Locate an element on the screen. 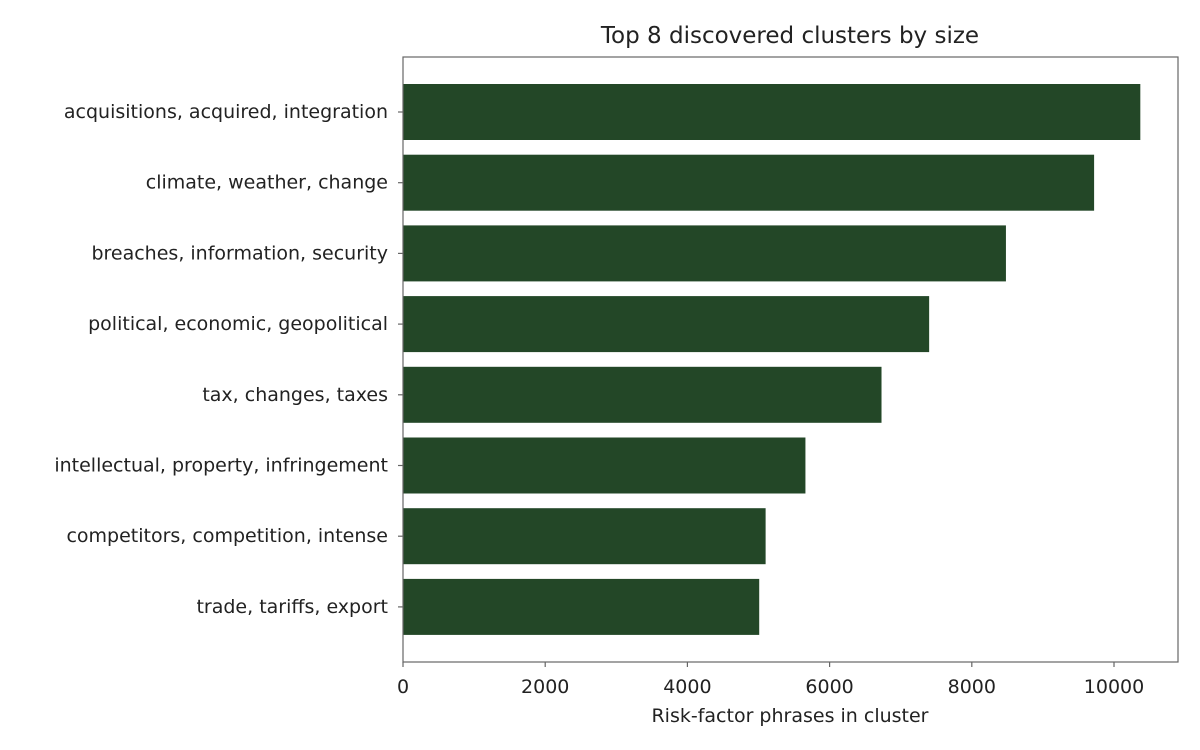  chart-title: Top 8 discovered clusters by size is located at coordinates (789, 36).